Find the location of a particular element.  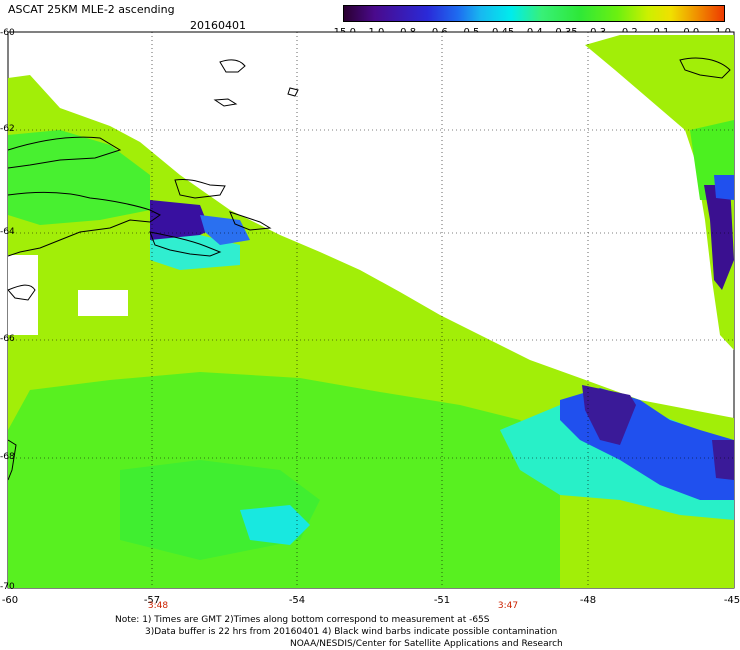

longitude-label: -54 is located at coordinates (297, 600).